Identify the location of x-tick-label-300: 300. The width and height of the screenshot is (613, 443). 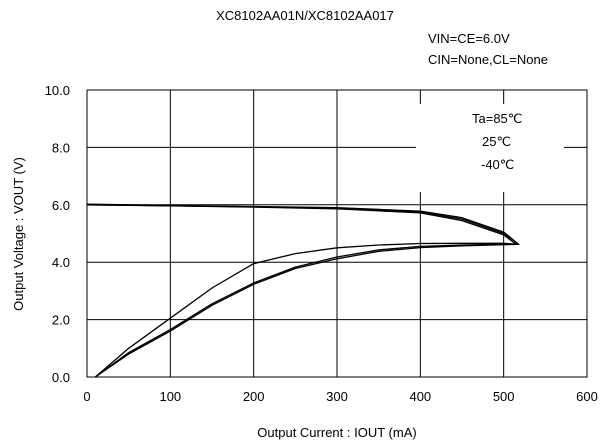
(337, 396).